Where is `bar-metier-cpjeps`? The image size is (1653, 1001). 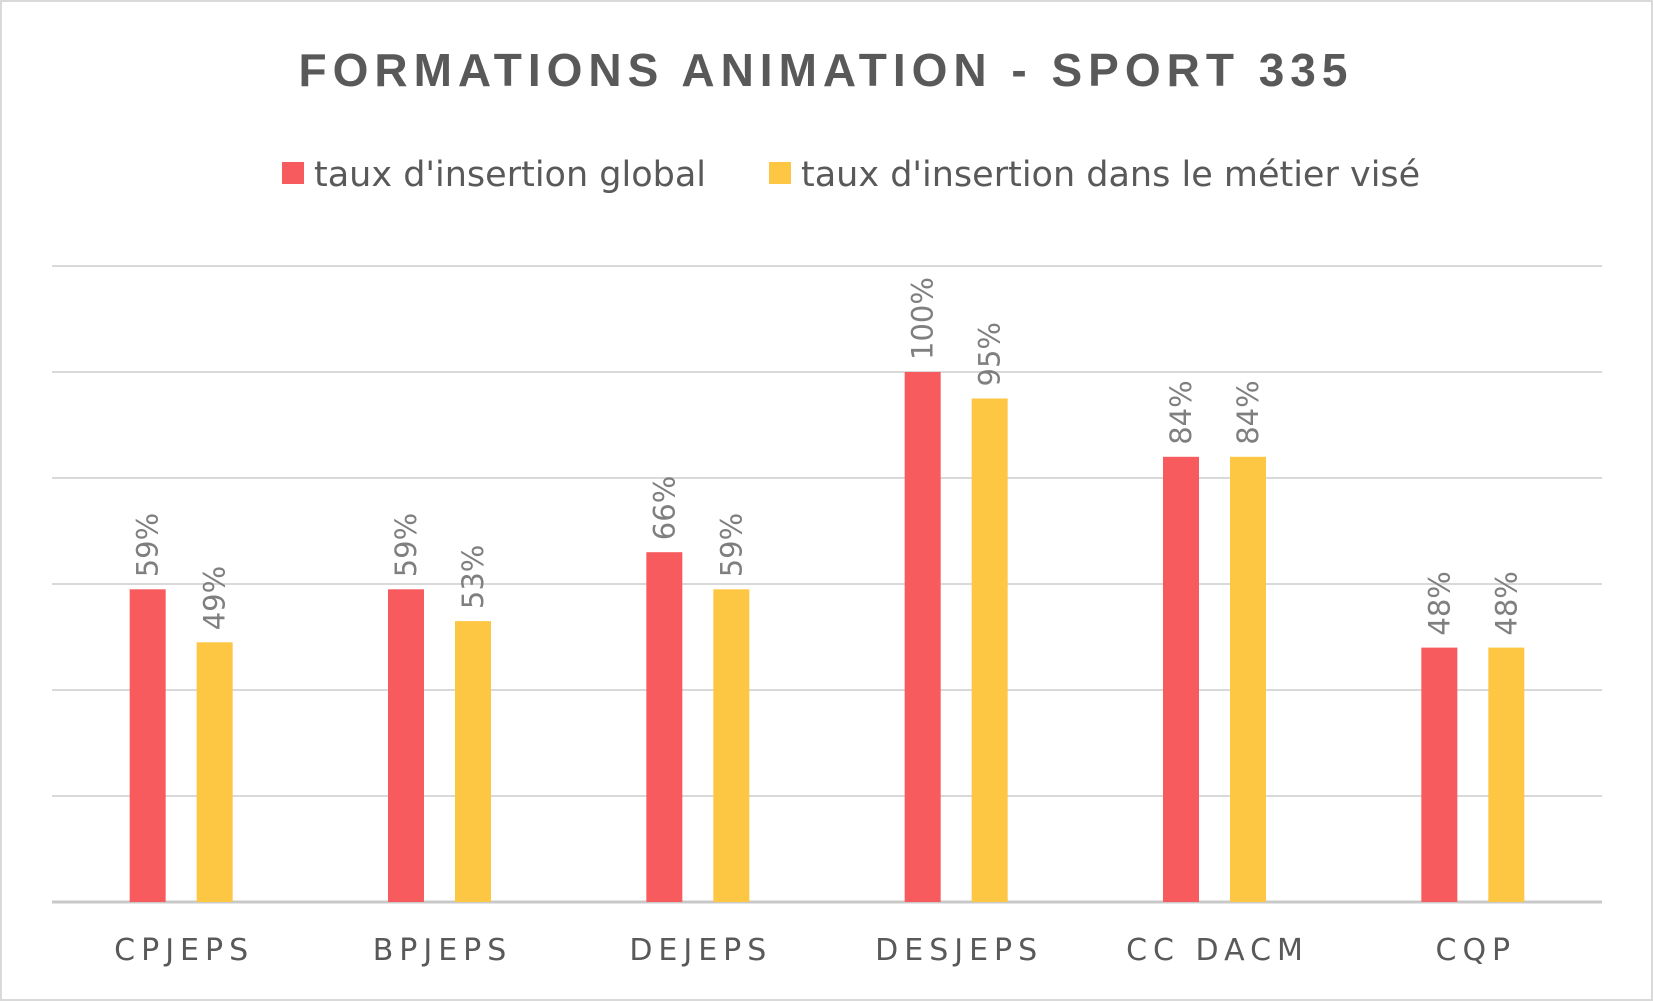
bar-metier-cpjeps is located at coordinates (214, 772).